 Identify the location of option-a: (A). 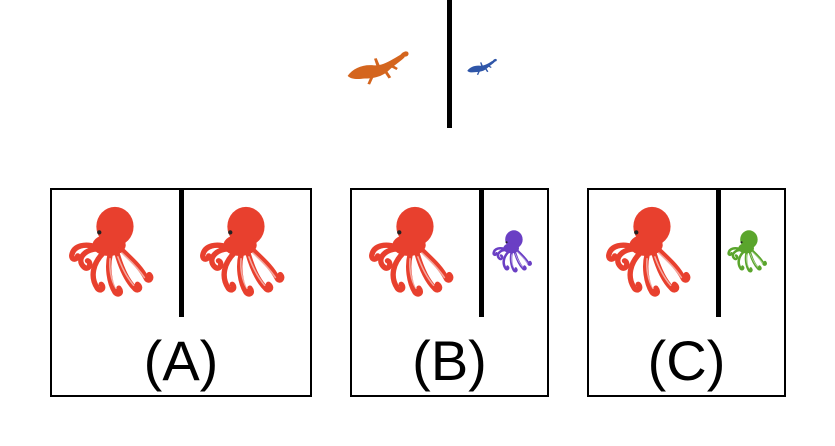
(181, 292).